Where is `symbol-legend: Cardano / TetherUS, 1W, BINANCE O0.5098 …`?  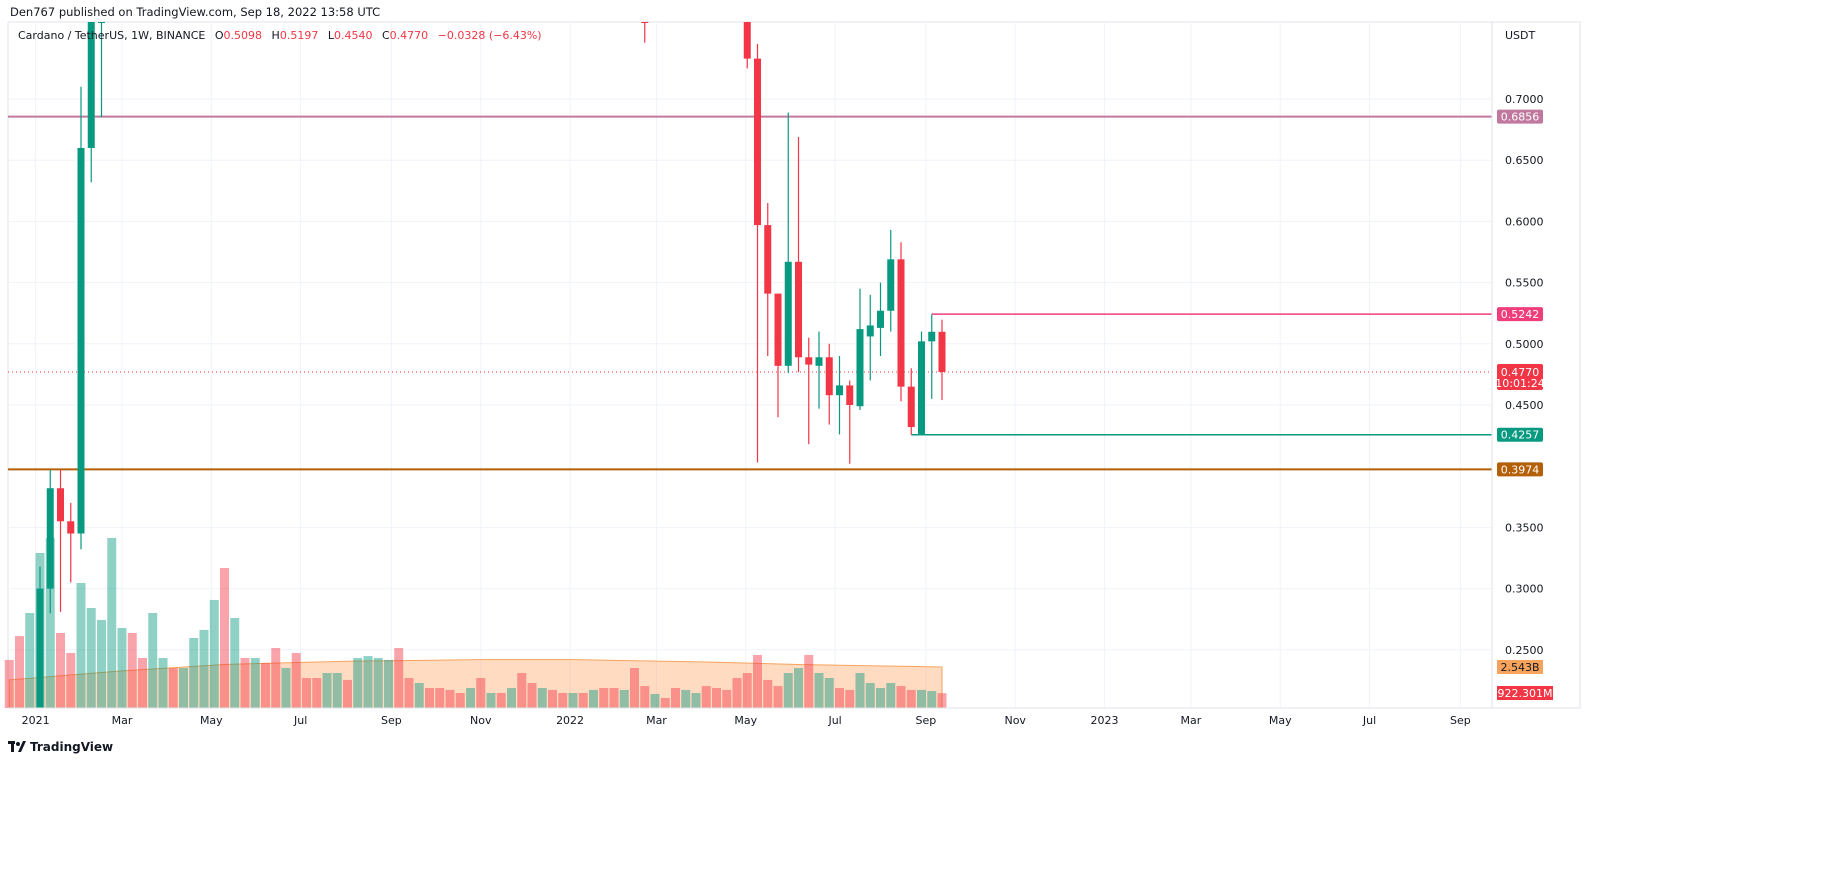 symbol-legend: Cardano / TetherUS, 1W, BINANCE O0.5098 … is located at coordinates (280, 35).